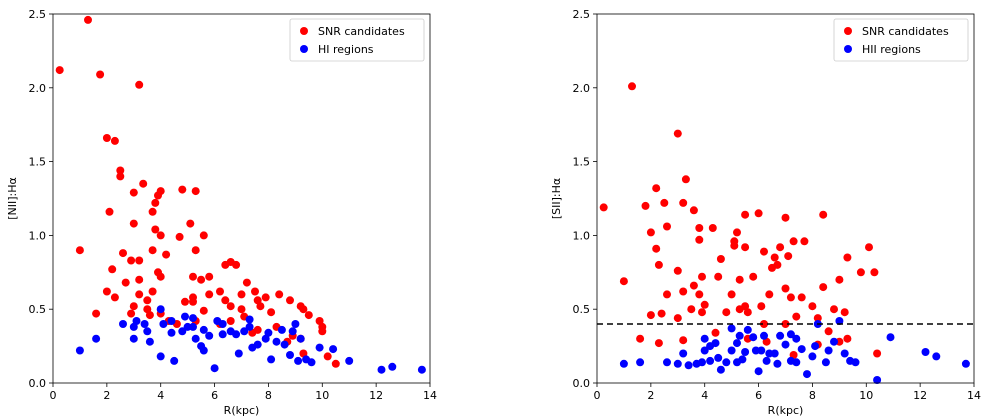 This screenshot has width=984, height=419. What do you see at coordinates (38, 14) in the screenshot?
I see `nii-y-tick-label-5: 2.5` at bounding box center [38, 14].